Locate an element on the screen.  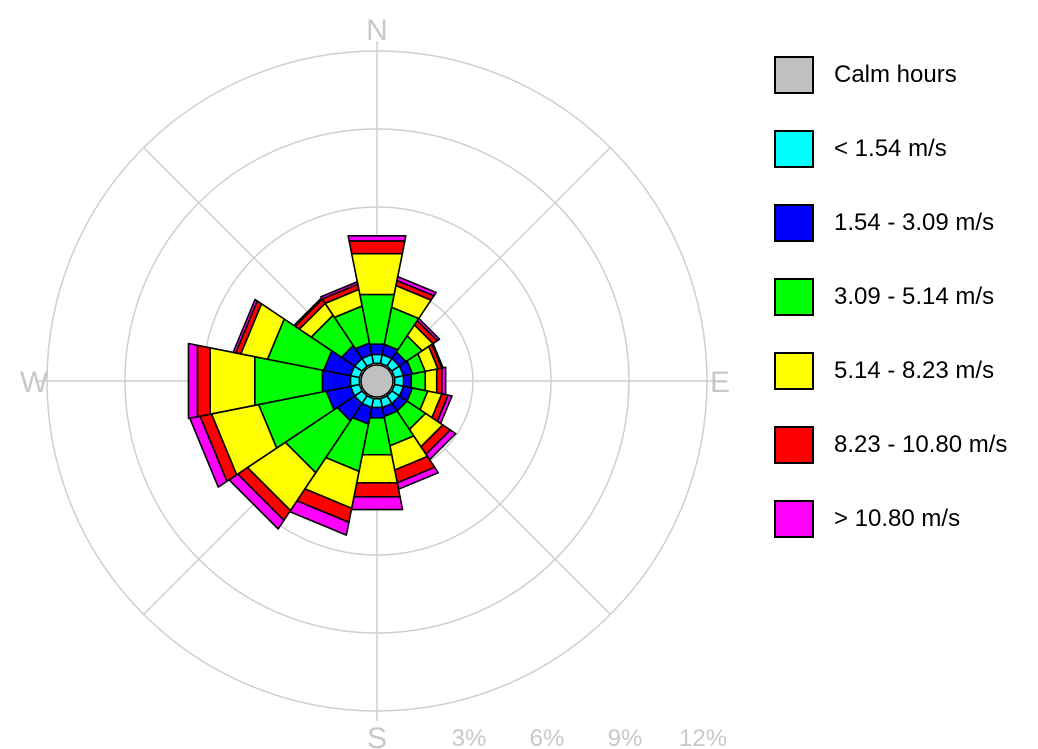
compass-label-north: N is located at coordinates (377, 30).